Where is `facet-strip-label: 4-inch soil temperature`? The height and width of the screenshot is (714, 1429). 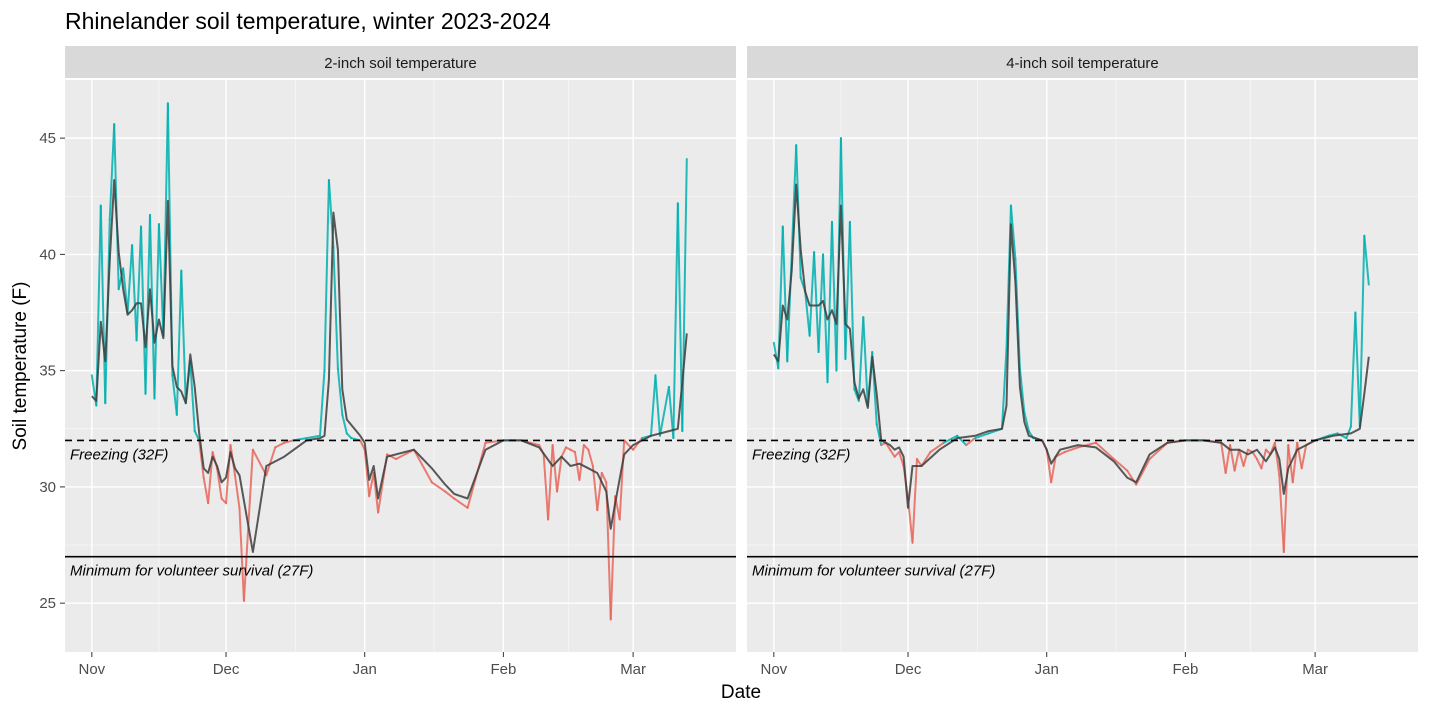
facet-strip-label: 4-inch soil temperature is located at coordinates (1082, 63).